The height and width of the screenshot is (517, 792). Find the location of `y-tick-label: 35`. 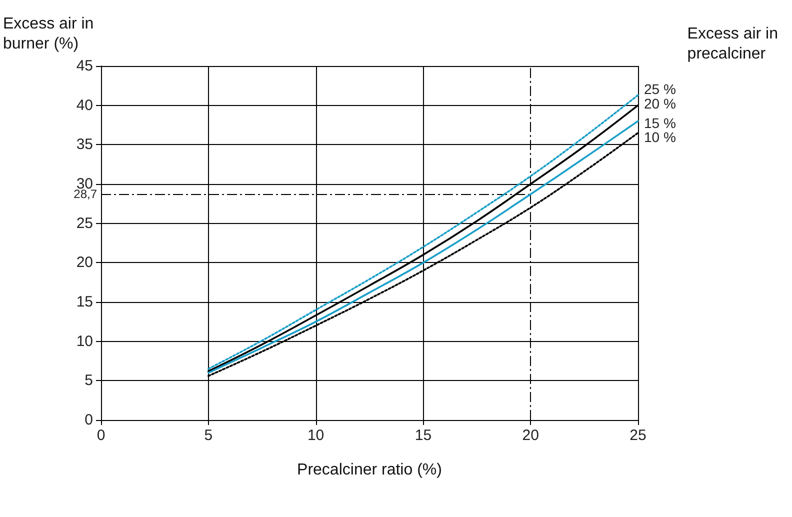

y-tick-label: 35 is located at coordinates (84, 145).